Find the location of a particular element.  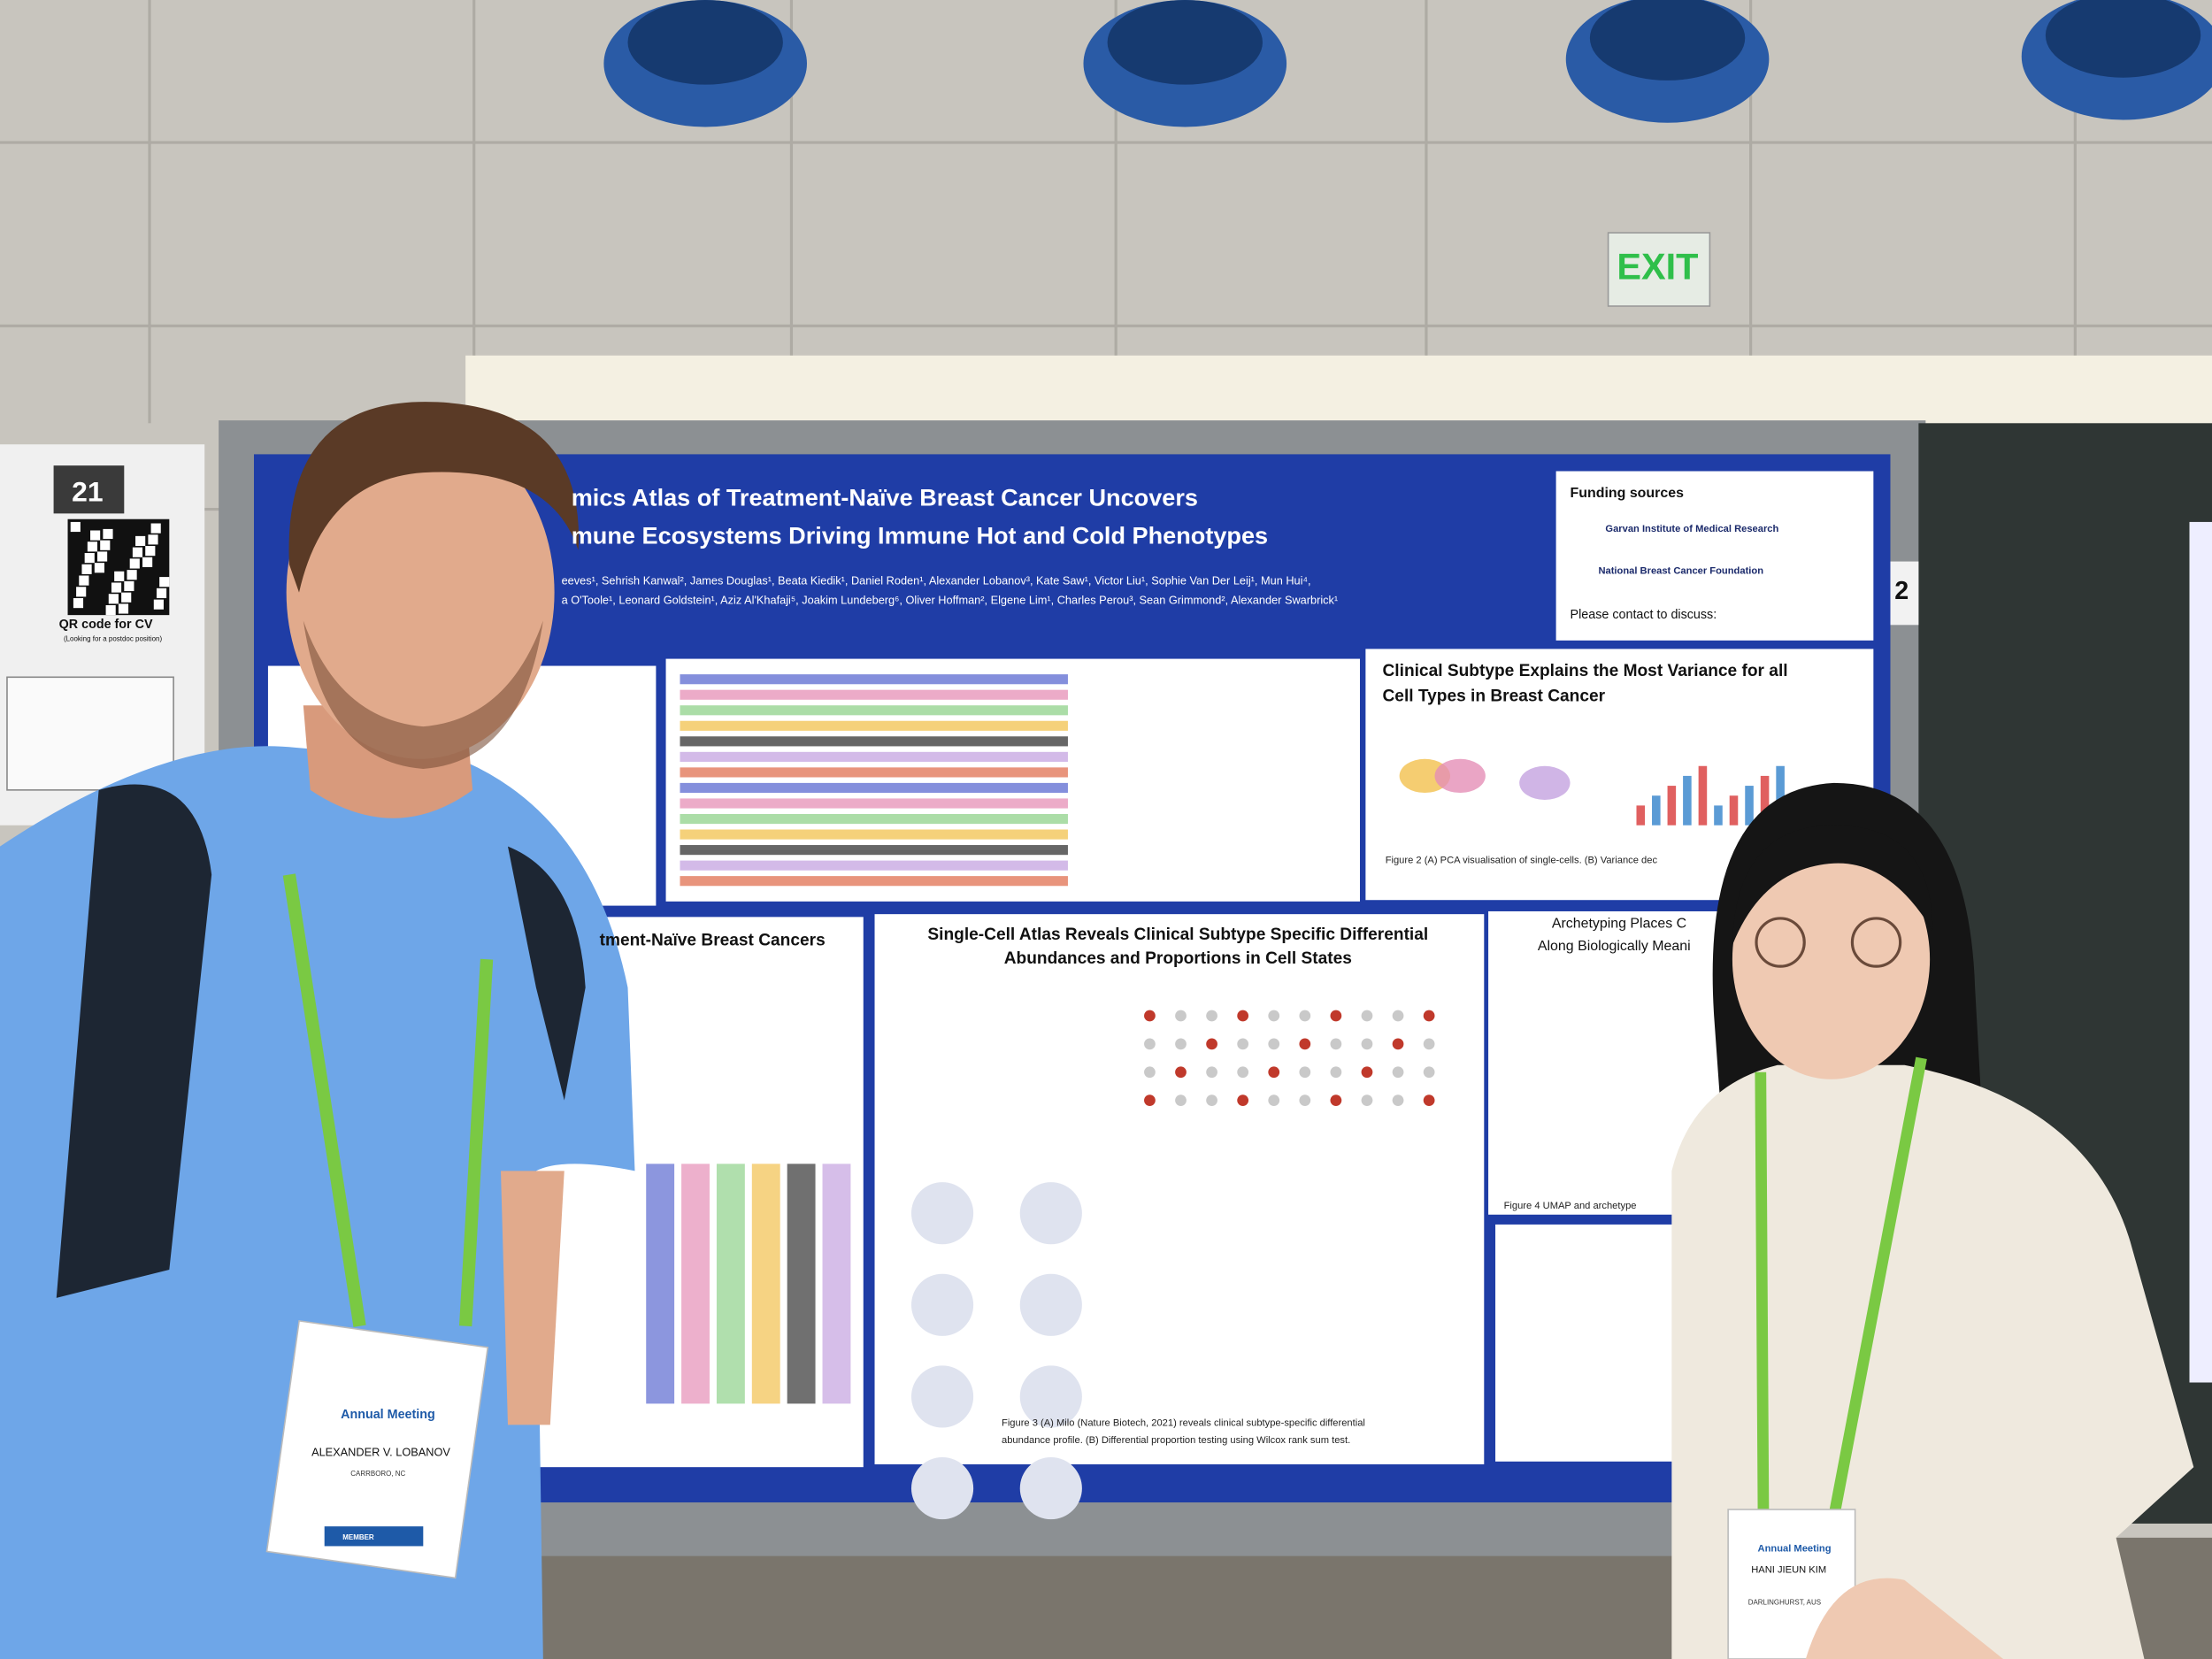

exit-sign is located at coordinates (1659, 269).